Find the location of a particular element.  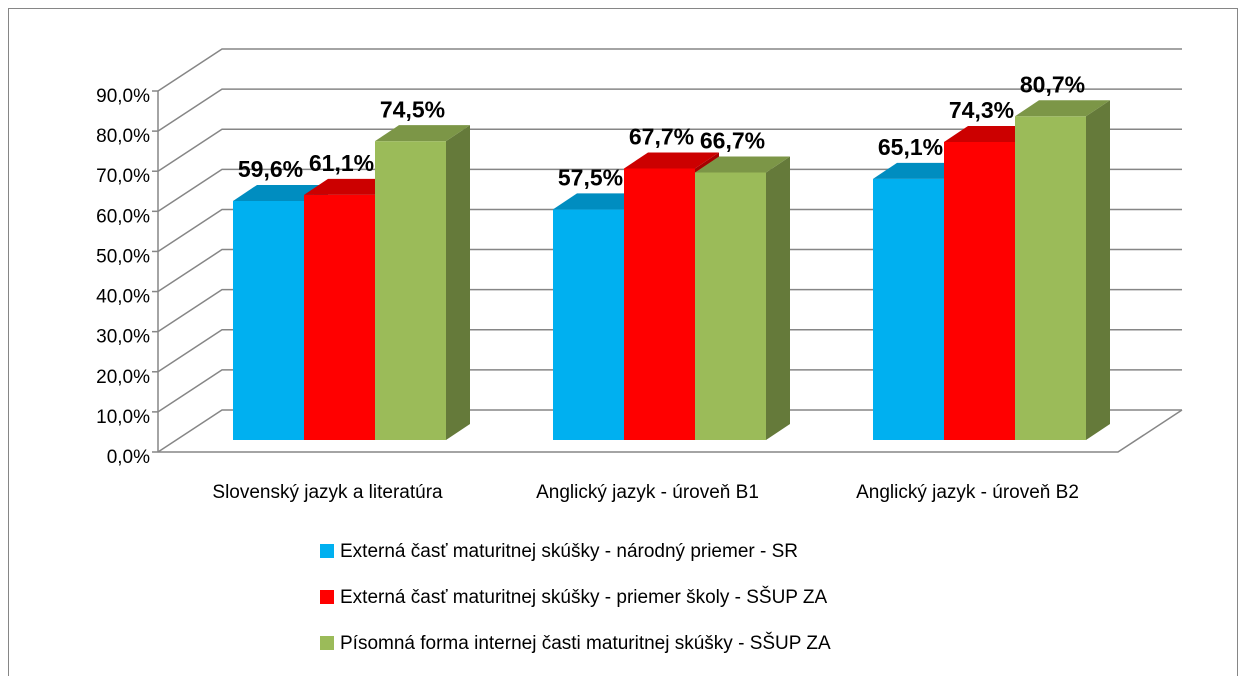

y-tick-label: 0,0% is located at coordinates (128, 457).